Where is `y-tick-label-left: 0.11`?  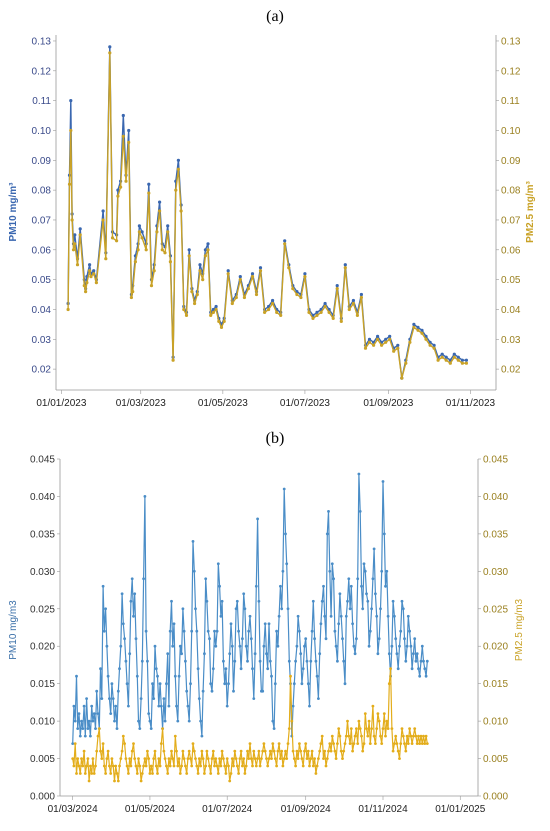 y-tick-label-left: 0.11 is located at coordinates (41, 101).